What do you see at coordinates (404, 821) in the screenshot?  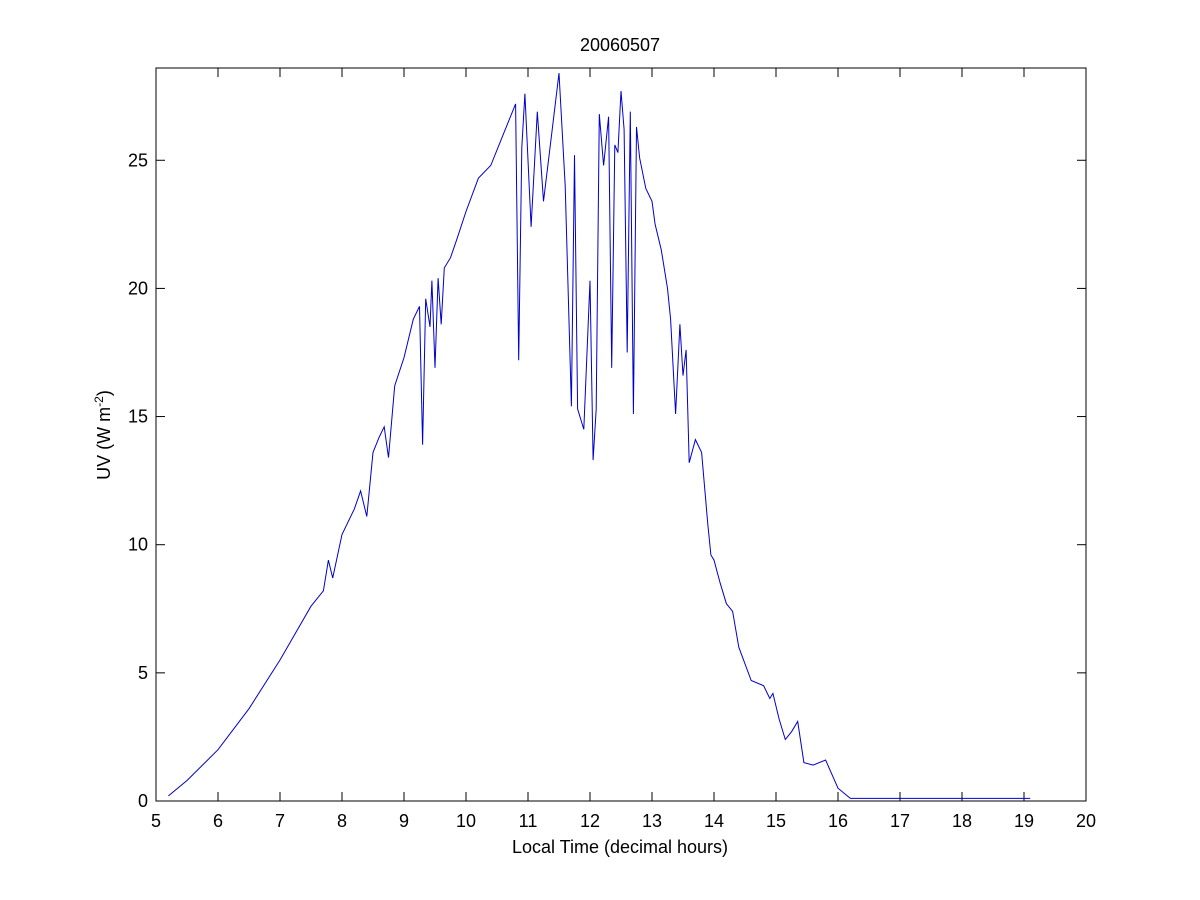 I see `x-tick-label: 9` at bounding box center [404, 821].